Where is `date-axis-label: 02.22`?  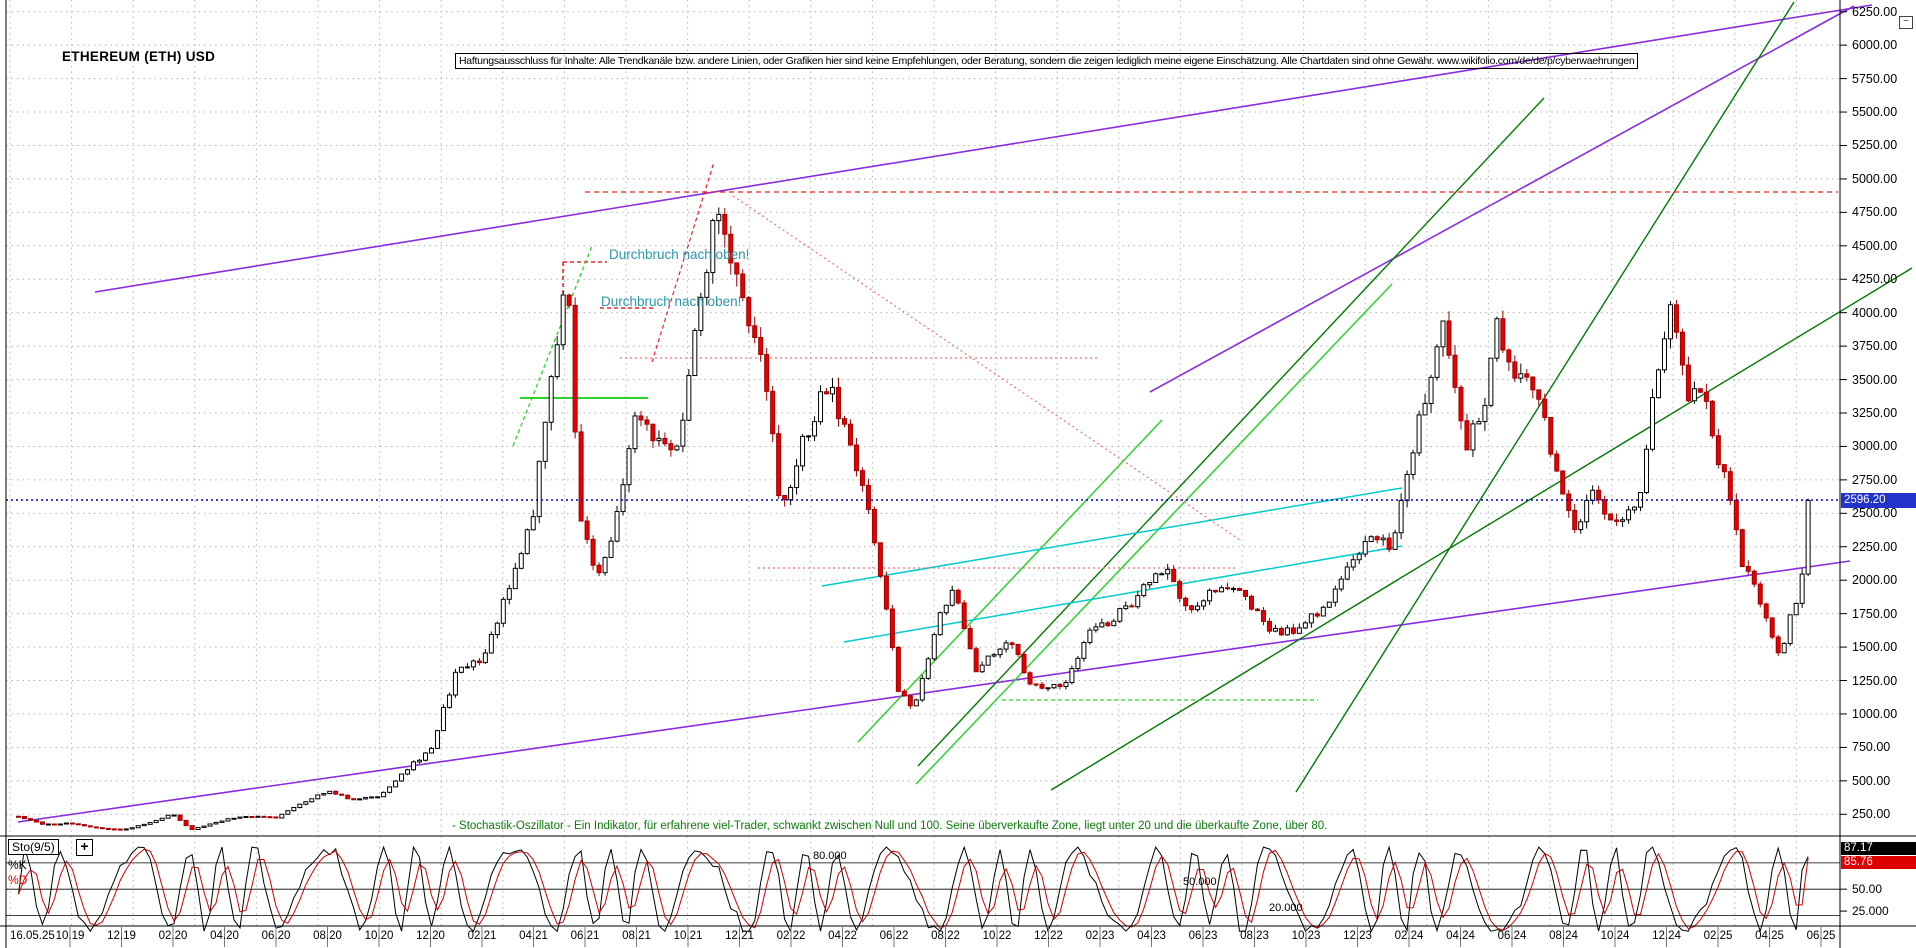
date-axis-label: 02.22 is located at coordinates (791, 936).